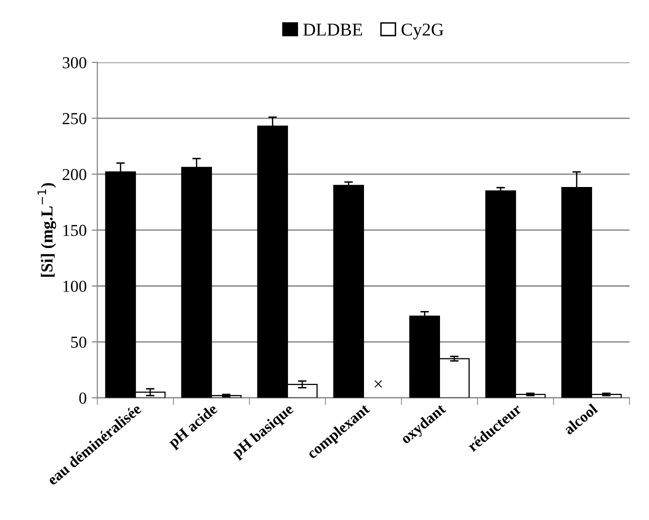 This screenshot has height=520, width=649. I want to click on legend-label: Cy2G, so click(423, 32).